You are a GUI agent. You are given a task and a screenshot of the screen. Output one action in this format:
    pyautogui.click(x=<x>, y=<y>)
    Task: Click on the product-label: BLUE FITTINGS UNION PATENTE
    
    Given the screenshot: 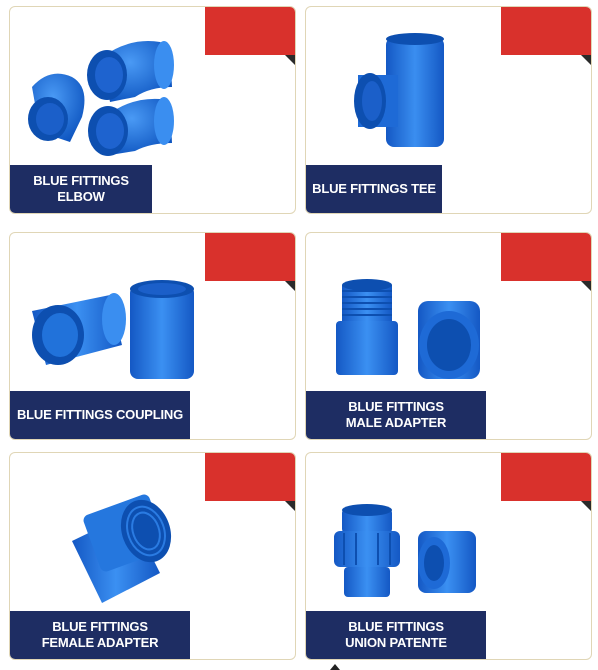 What is the action you would take?
    pyautogui.click(x=396, y=635)
    